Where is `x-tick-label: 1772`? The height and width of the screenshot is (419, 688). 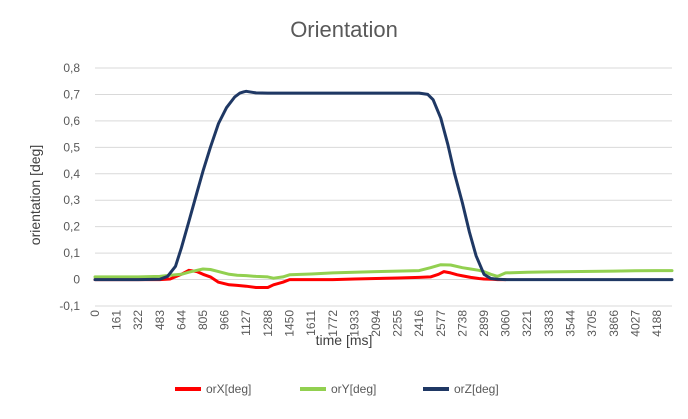
x-tick-label: 1772 is located at coordinates (333, 323).